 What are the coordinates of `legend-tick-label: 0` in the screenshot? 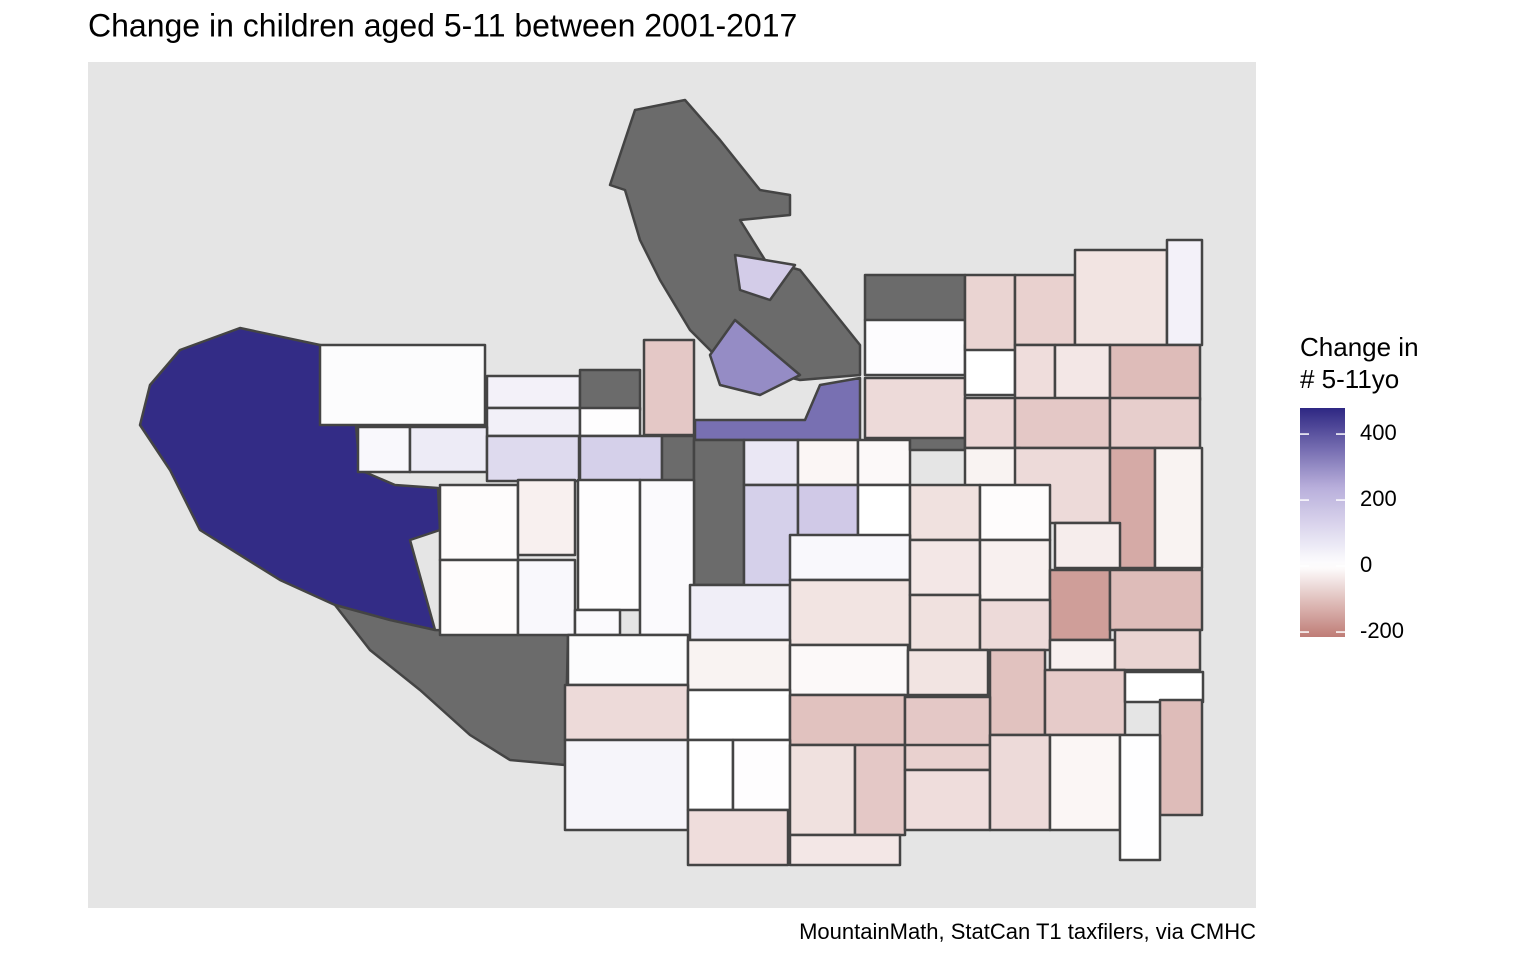 It's located at (1366, 564).